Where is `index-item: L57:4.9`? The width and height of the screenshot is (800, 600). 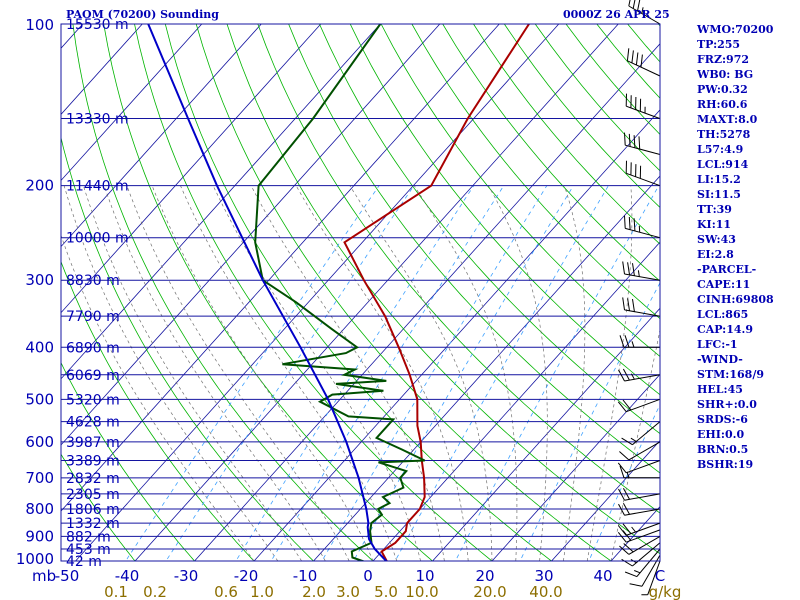
index-item: L57:4.9 is located at coordinates (720, 149).